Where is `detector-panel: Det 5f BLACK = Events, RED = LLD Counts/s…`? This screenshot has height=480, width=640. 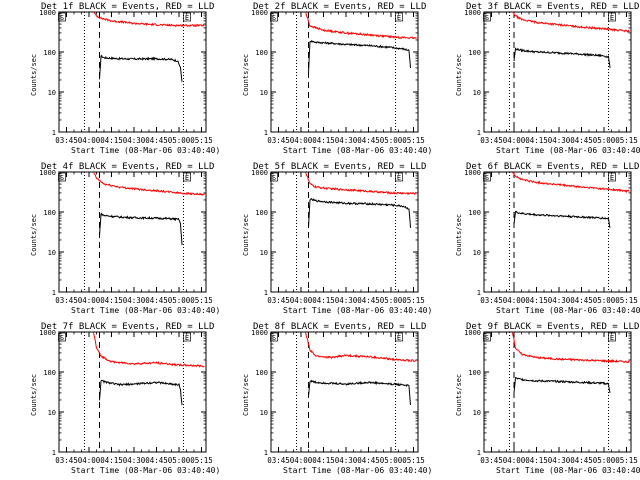 detector-panel: Det 5f BLACK = Events, RED = LLD Counts/s… is located at coordinates (327, 241).